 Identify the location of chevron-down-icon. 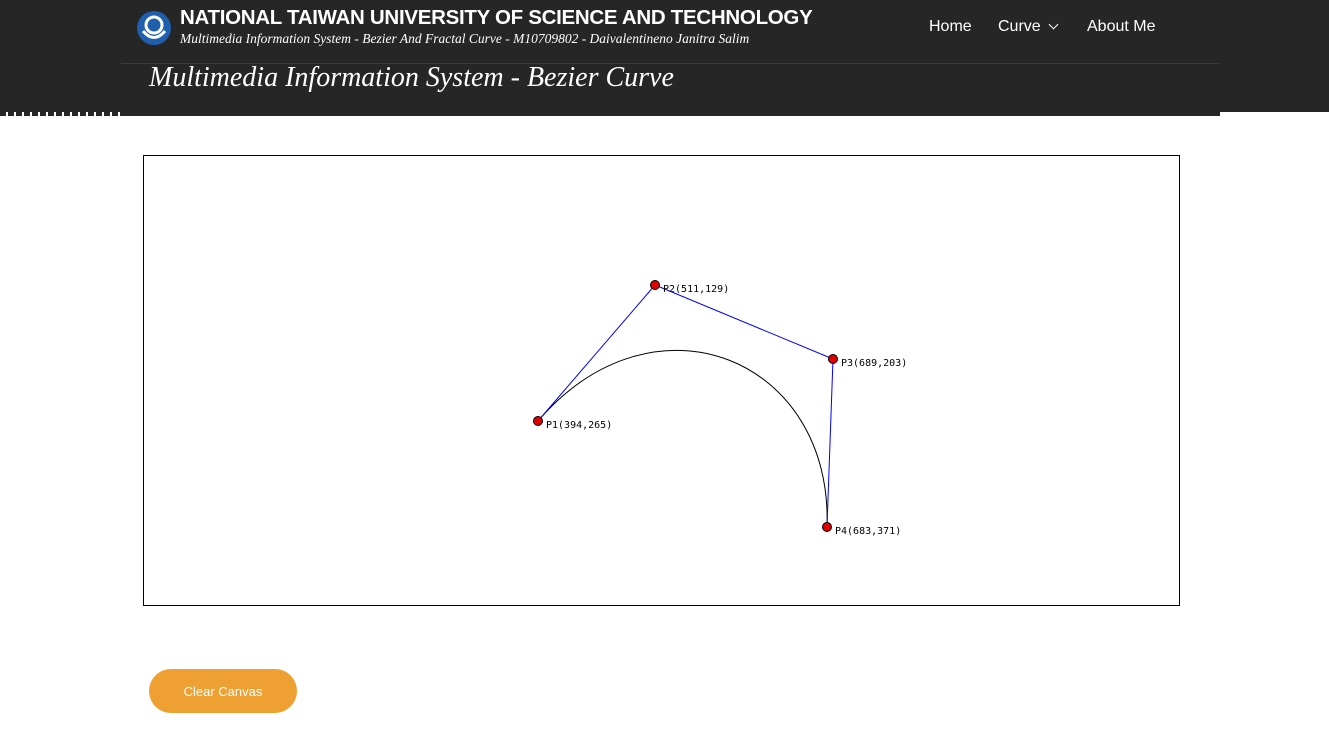
(1053, 24).